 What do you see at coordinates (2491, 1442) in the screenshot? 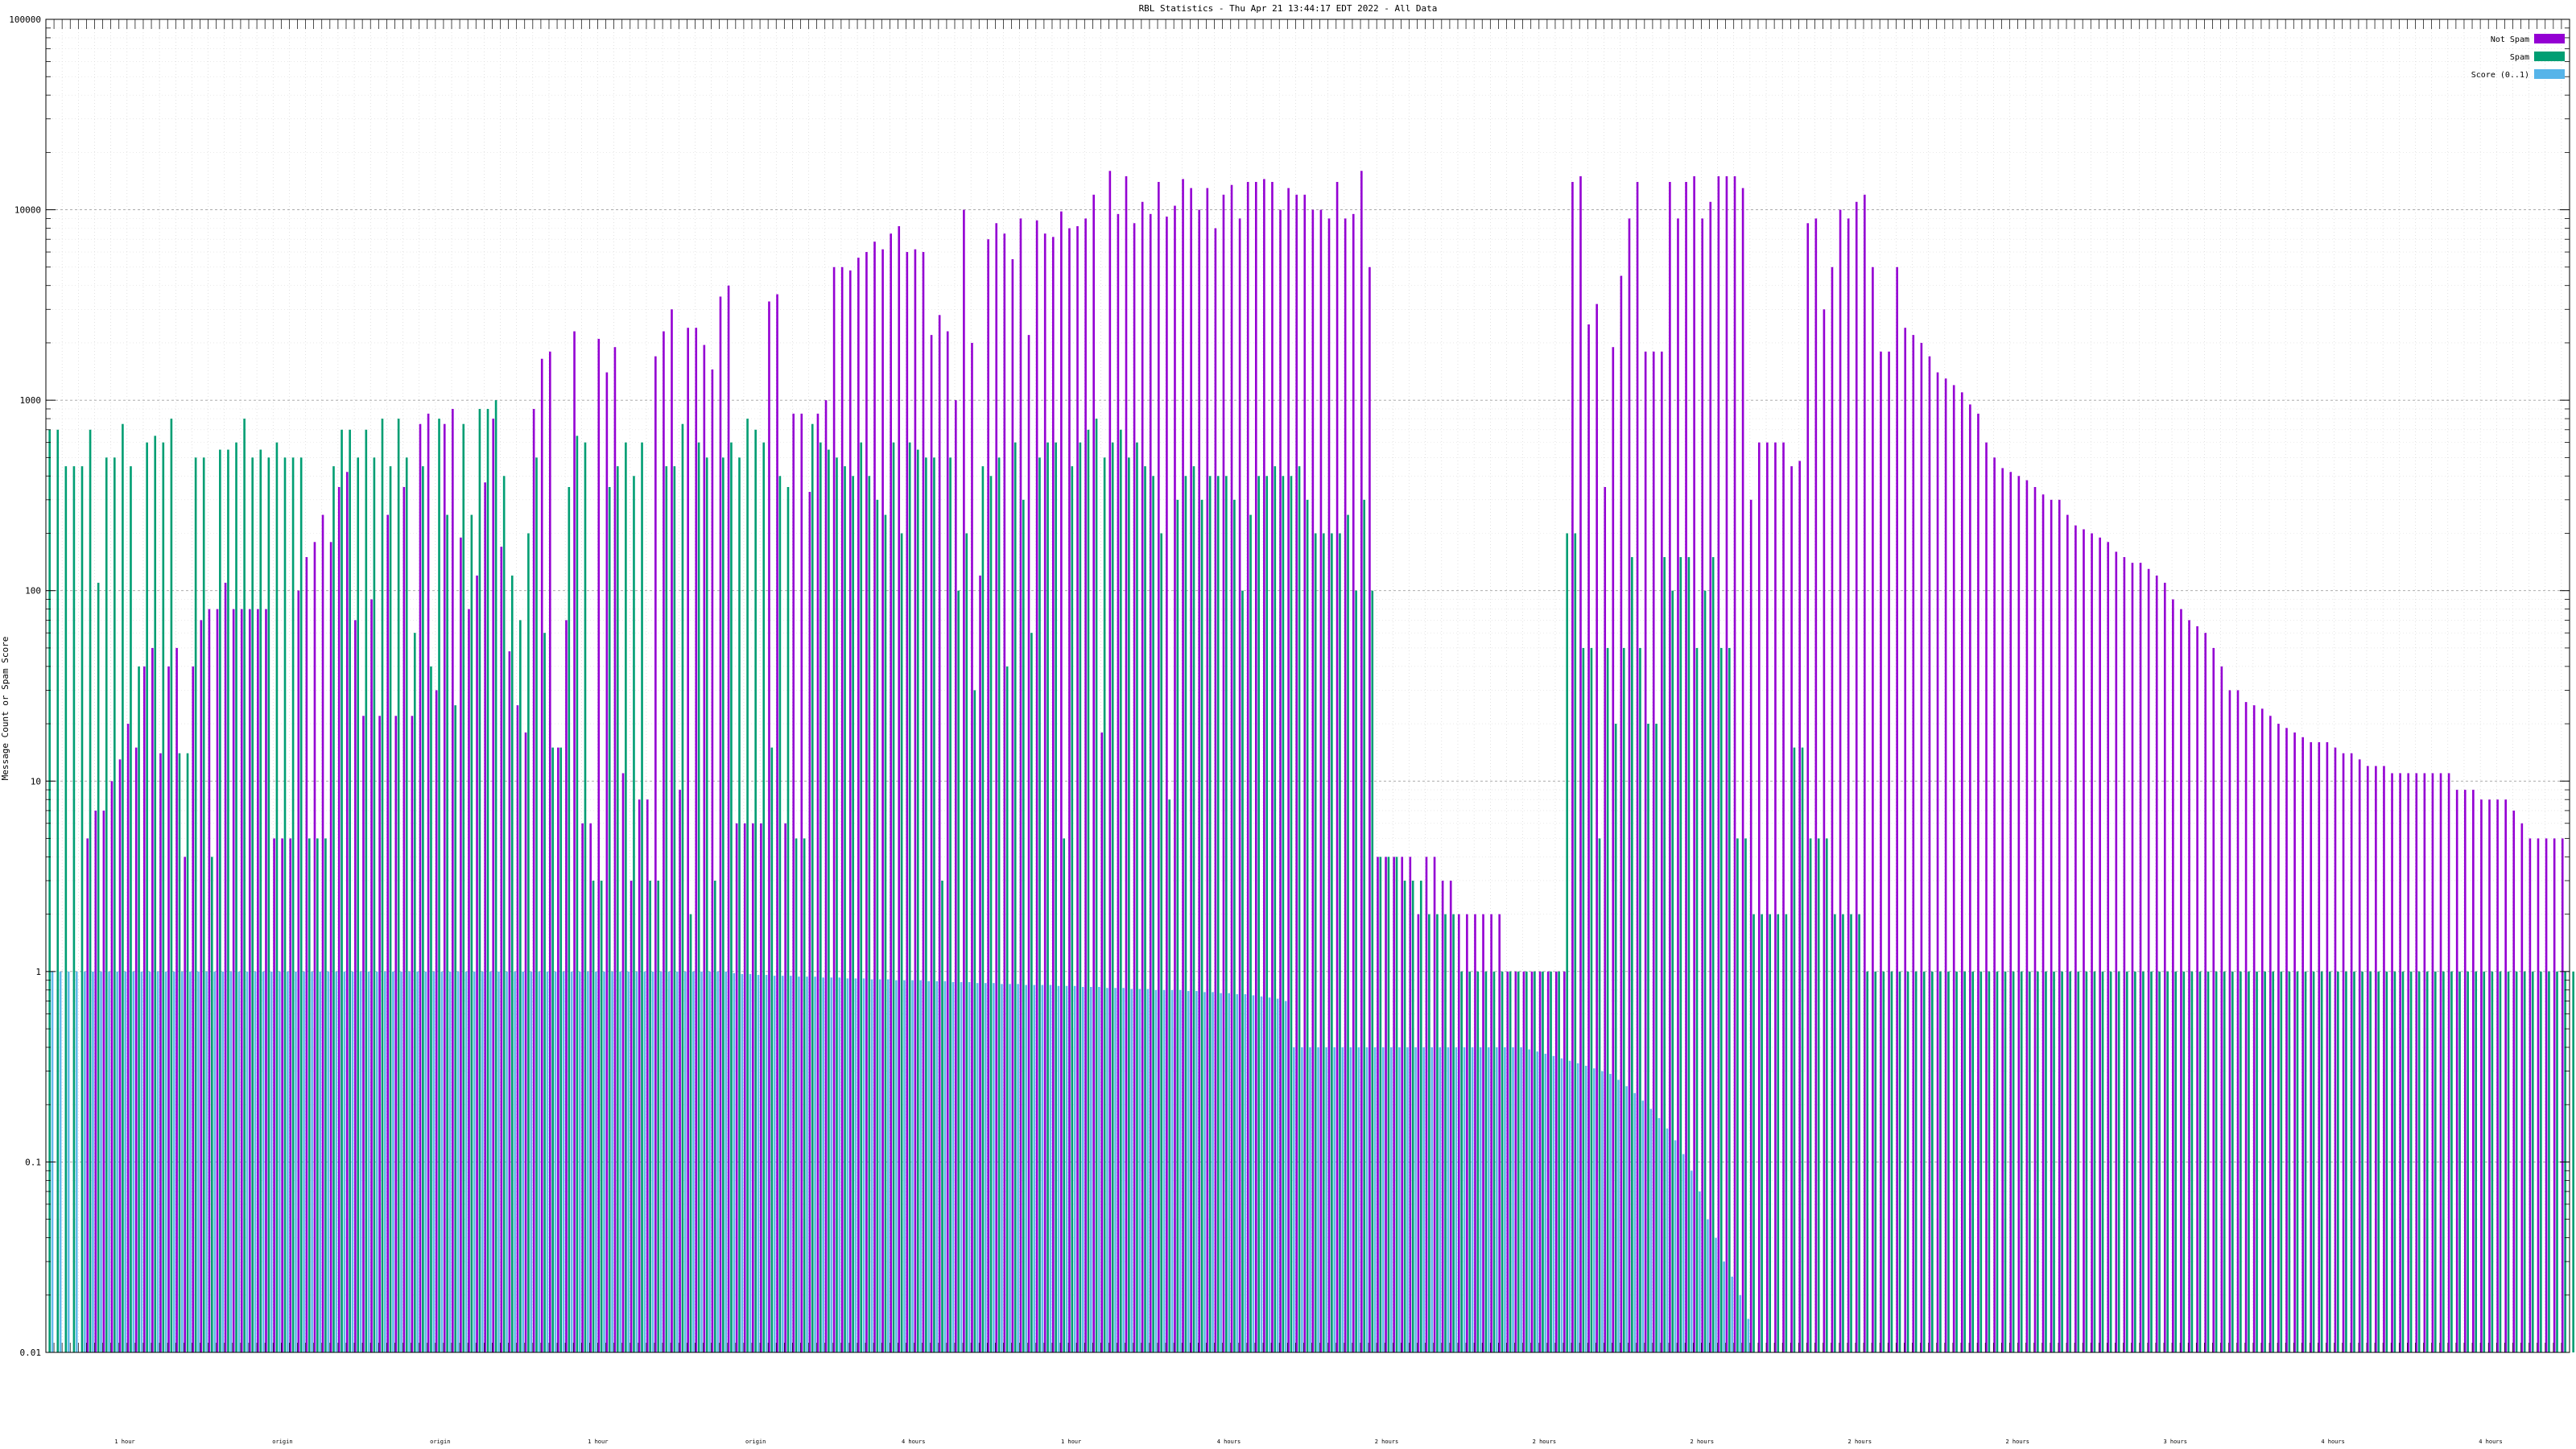
I see `x-group-label: 4 hours` at bounding box center [2491, 1442].